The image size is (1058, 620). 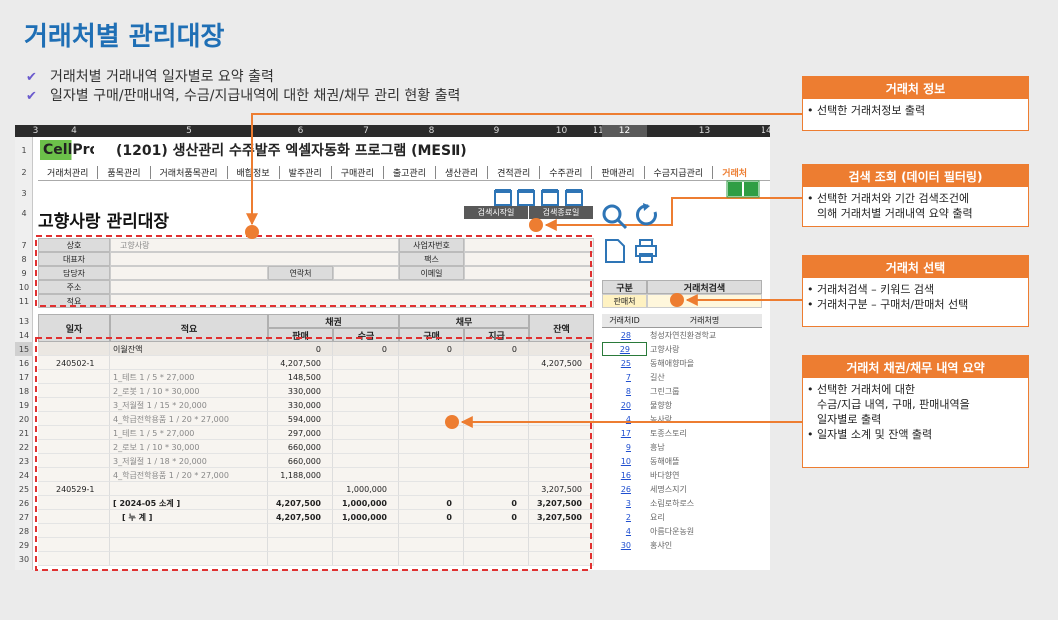 What do you see at coordinates (665, 349) in the screenshot?
I see `list-name: 고향사랑` at bounding box center [665, 349].